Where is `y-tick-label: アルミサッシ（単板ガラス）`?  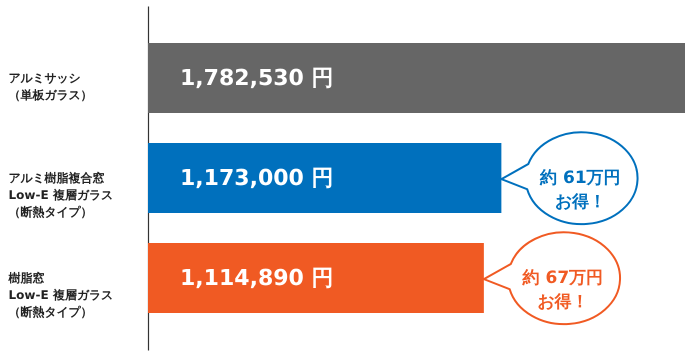
y-tick-label: アルミサッシ（単板ガラス） is located at coordinates (50, 86).